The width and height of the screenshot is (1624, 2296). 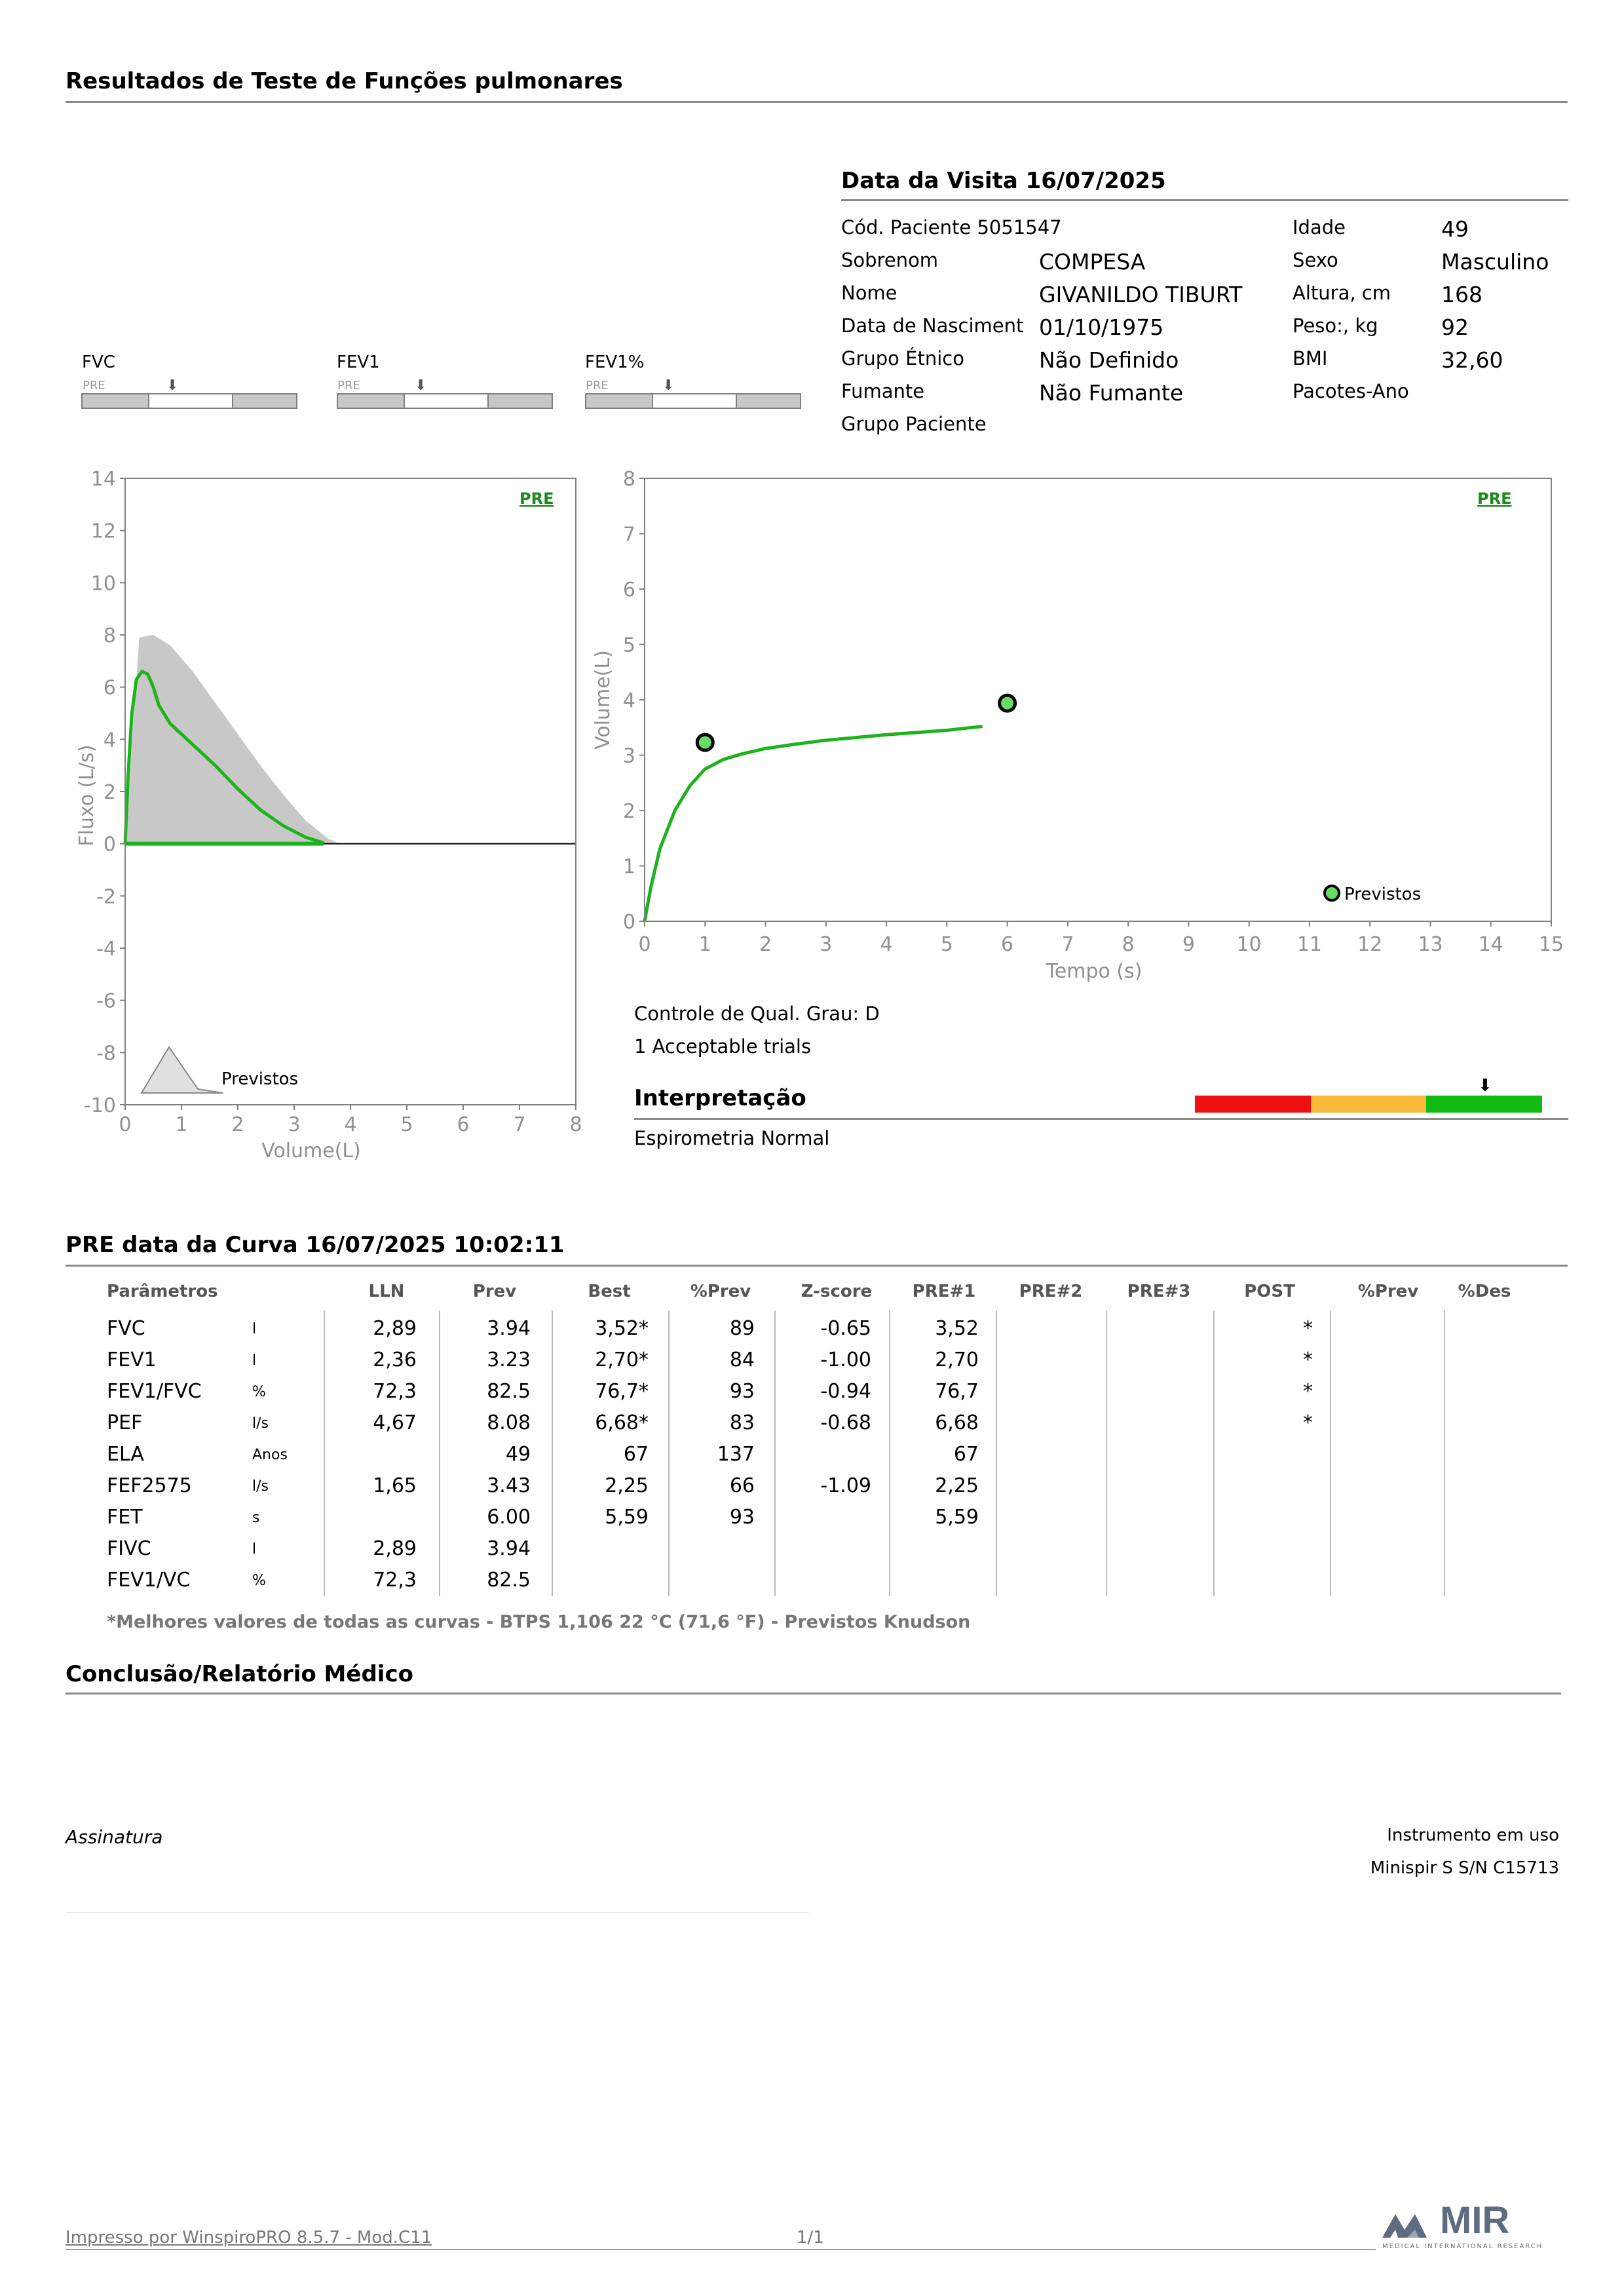 What do you see at coordinates (110, 688) in the screenshot?
I see `y-tick-label: 6` at bounding box center [110, 688].